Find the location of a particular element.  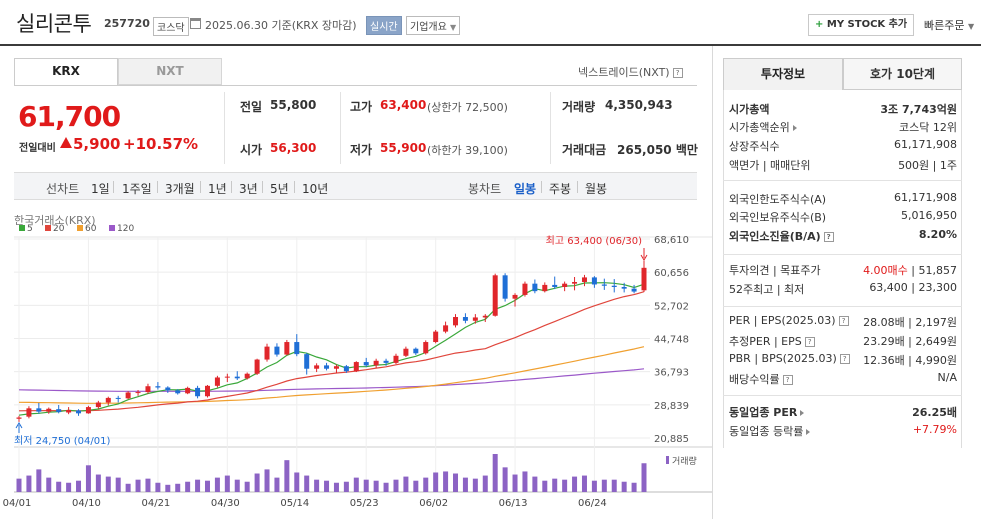

quick-order-dropdown: 빠른주문 ▼ is located at coordinates (949, 25).